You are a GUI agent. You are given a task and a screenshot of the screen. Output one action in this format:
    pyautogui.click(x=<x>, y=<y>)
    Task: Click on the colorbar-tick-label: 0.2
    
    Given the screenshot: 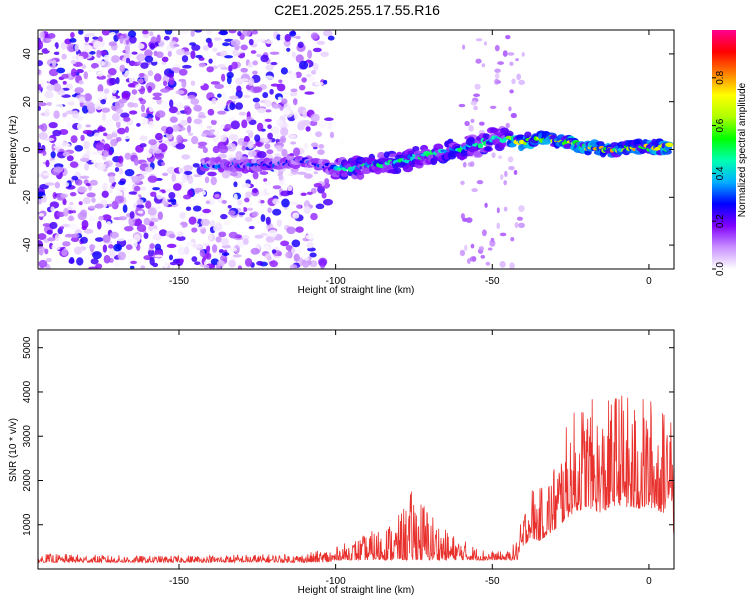 What is the action you would take?
    pyautogui.click(x=720, y=221)
    